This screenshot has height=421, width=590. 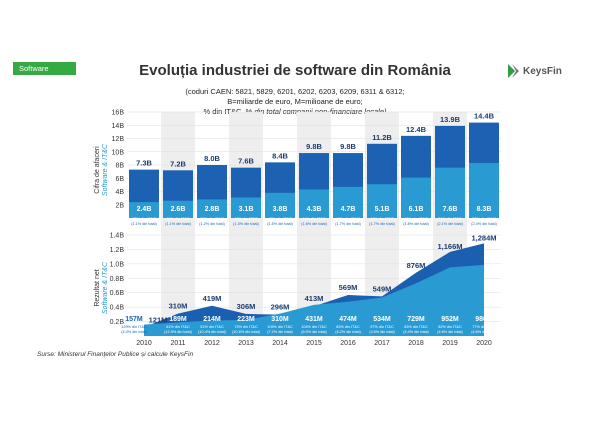 What do you see at coordinates (314, 209) in the screenshot?
I see `revenue-software-label: 4.3B` at bounding box center [314, 209].